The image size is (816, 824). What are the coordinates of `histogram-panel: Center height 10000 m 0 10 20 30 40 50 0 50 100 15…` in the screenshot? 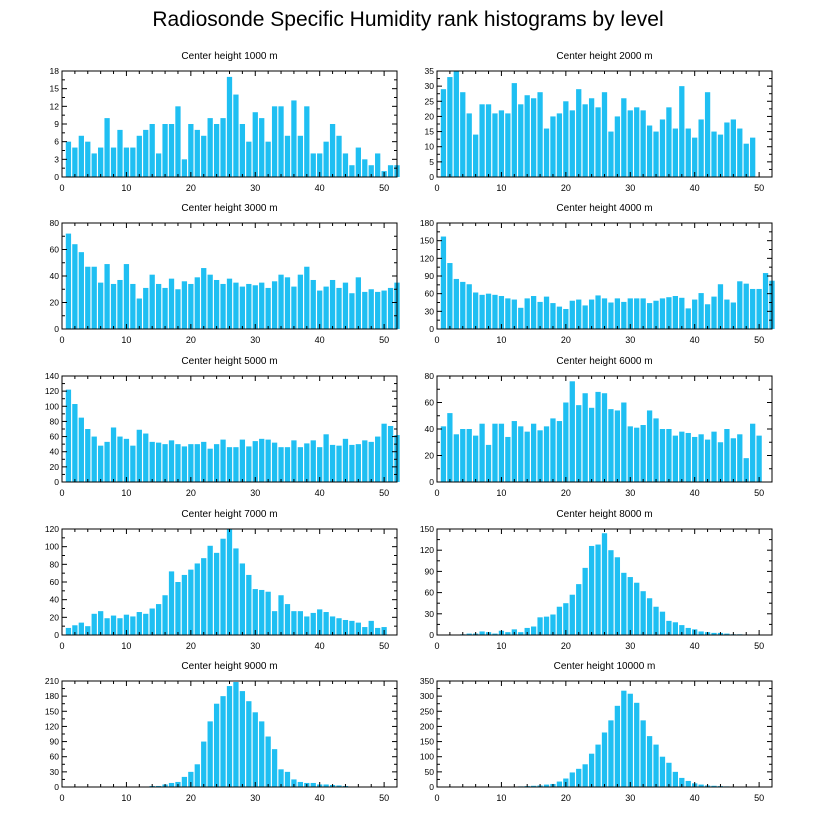 It's located at (596, 732).